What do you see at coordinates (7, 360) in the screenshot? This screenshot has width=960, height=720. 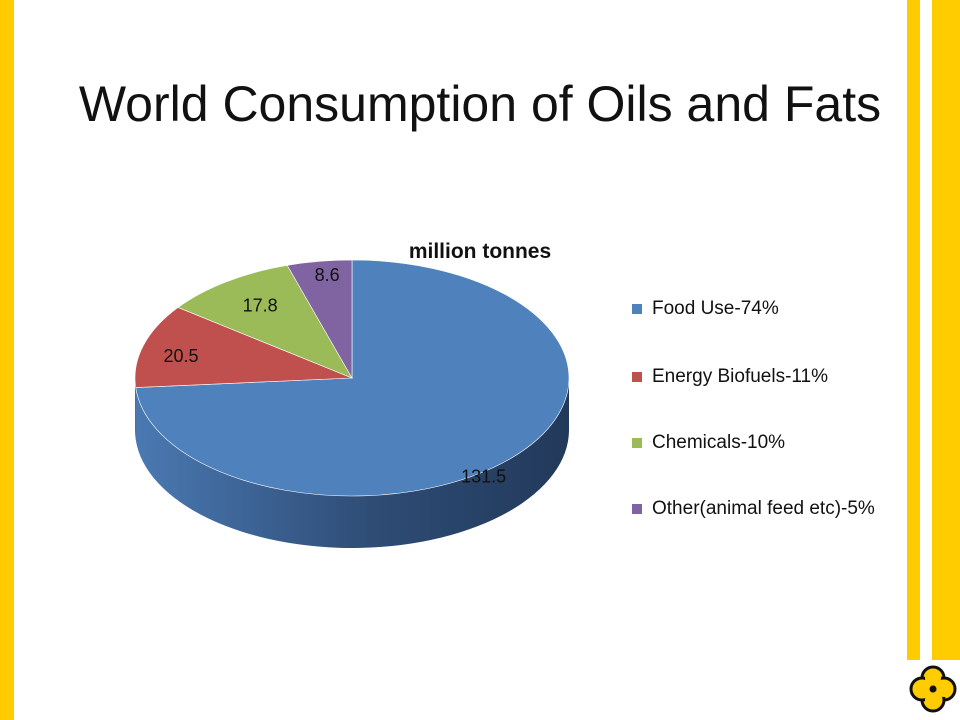 I see `accent-bar-left` at bounding box center [7, 360].